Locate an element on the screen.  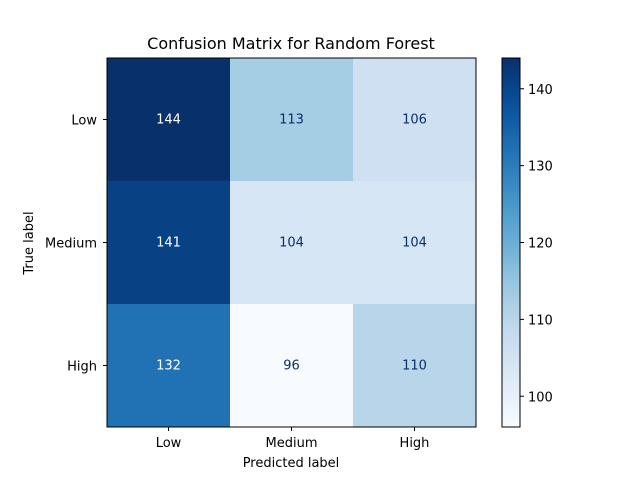
cell-medium-low is located at coordinates (168, 242).